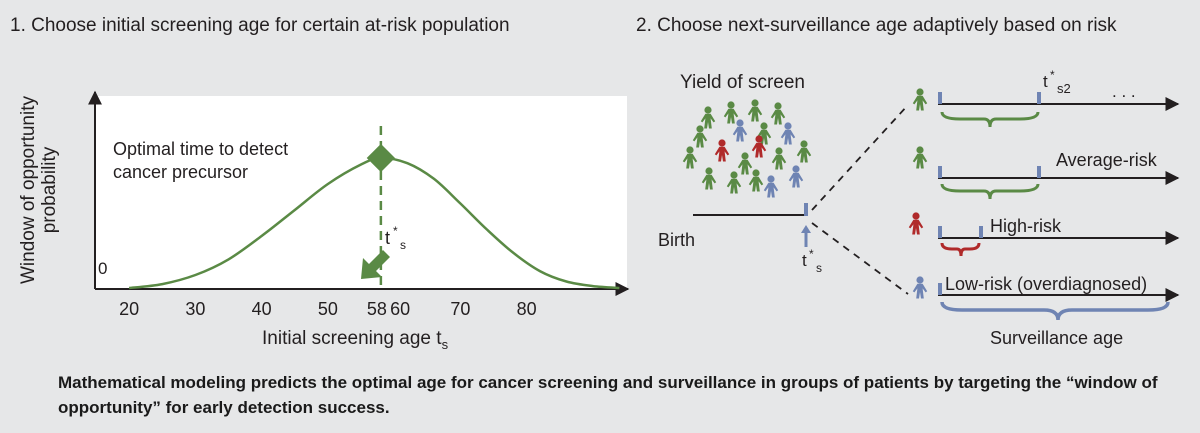 This screenshot has height=433, width=1200. I want to click on tstar-sup: *, so click(395, 231).